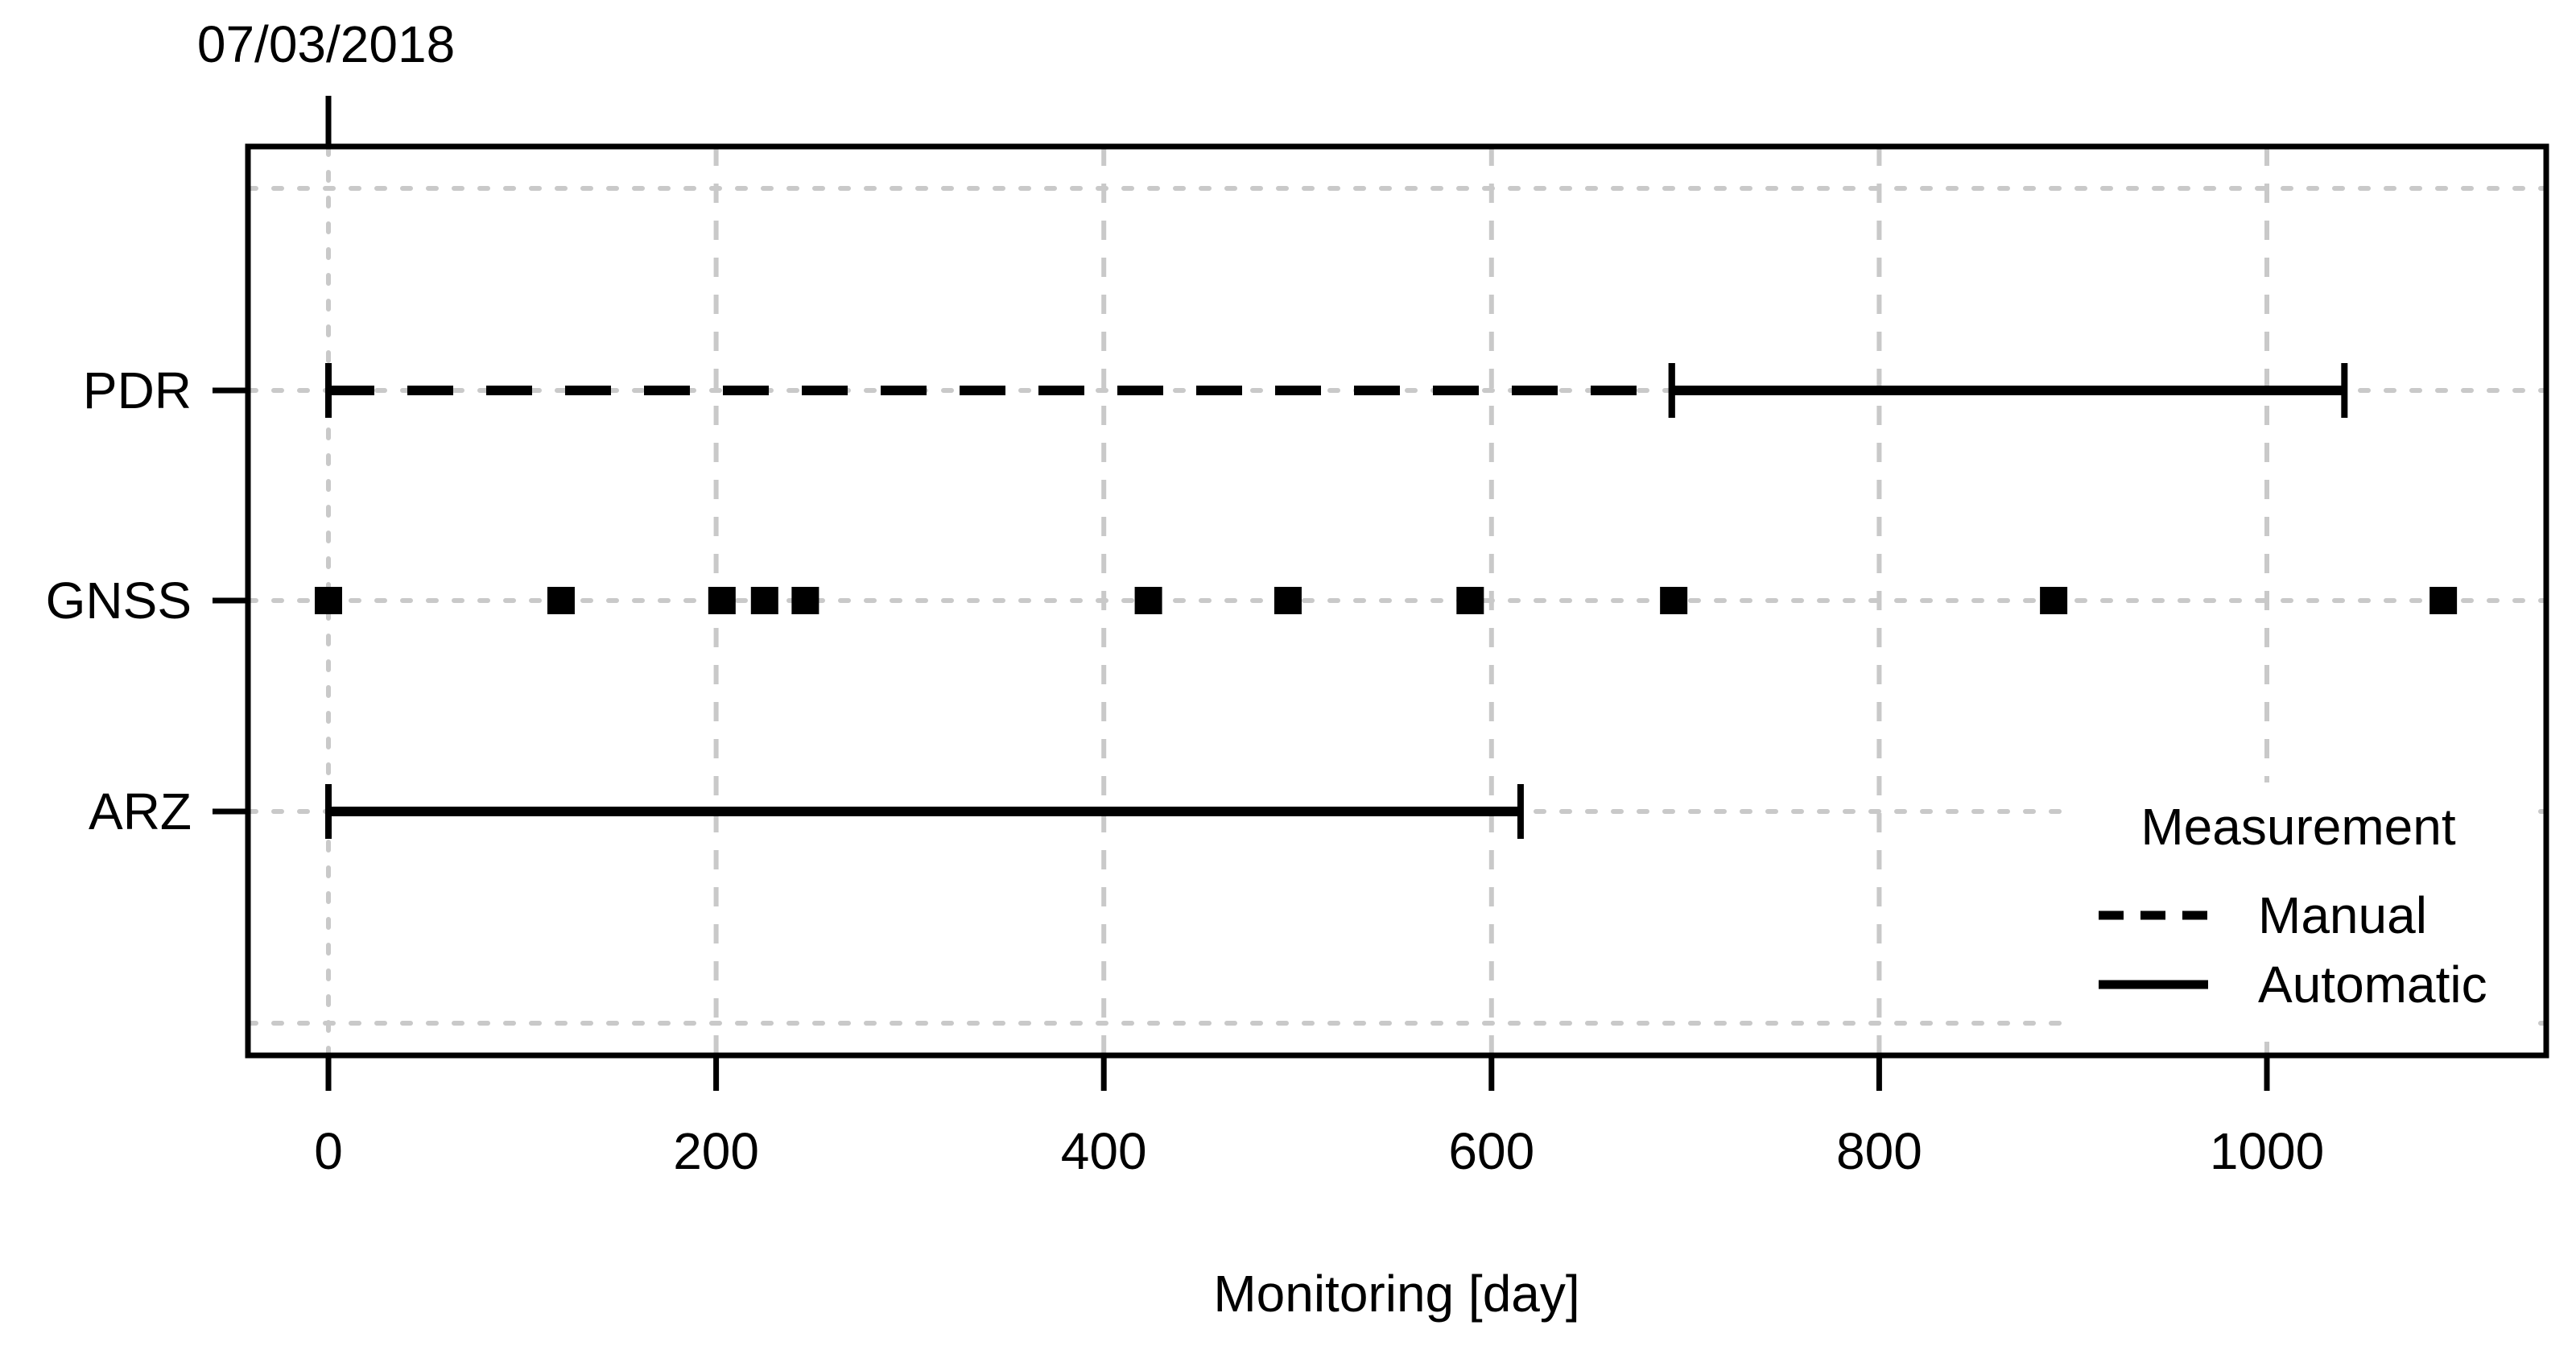  Describe the element at coordinates (137, 390) in the screenshot. I see `row-label-pdr: PDR` at that location.